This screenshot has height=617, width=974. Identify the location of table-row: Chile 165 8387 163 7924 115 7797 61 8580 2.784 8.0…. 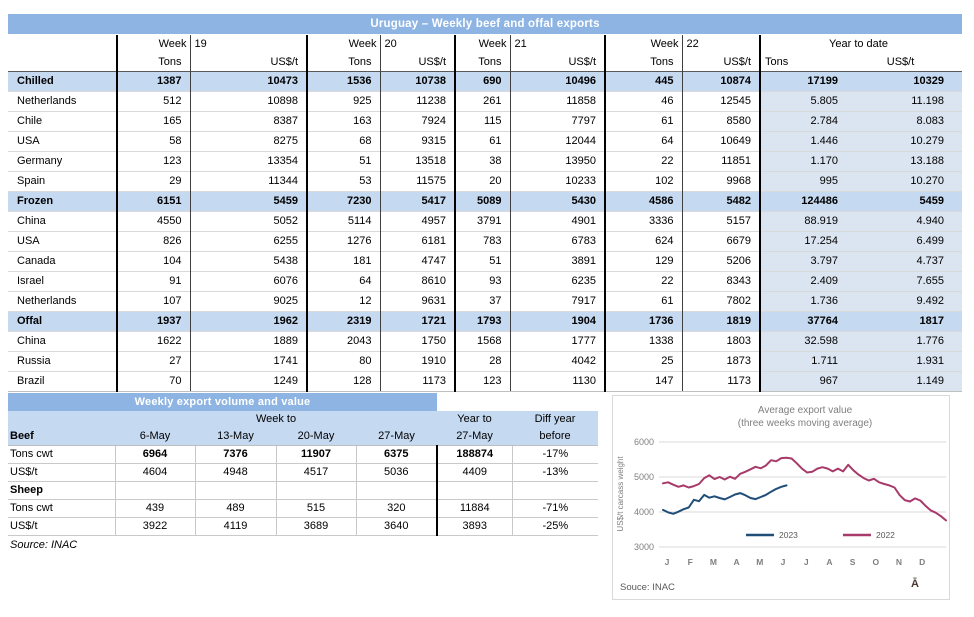
(485, 121).